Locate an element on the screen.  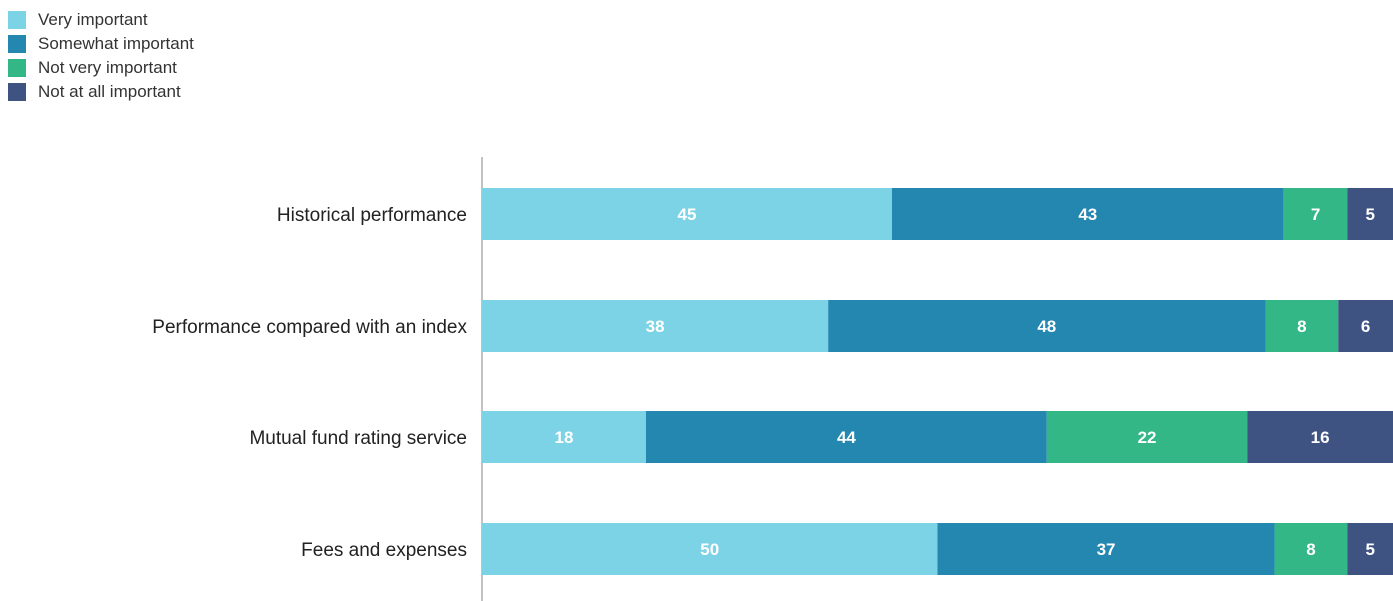
data-label: 22 is located at coordinates (1147, 437).